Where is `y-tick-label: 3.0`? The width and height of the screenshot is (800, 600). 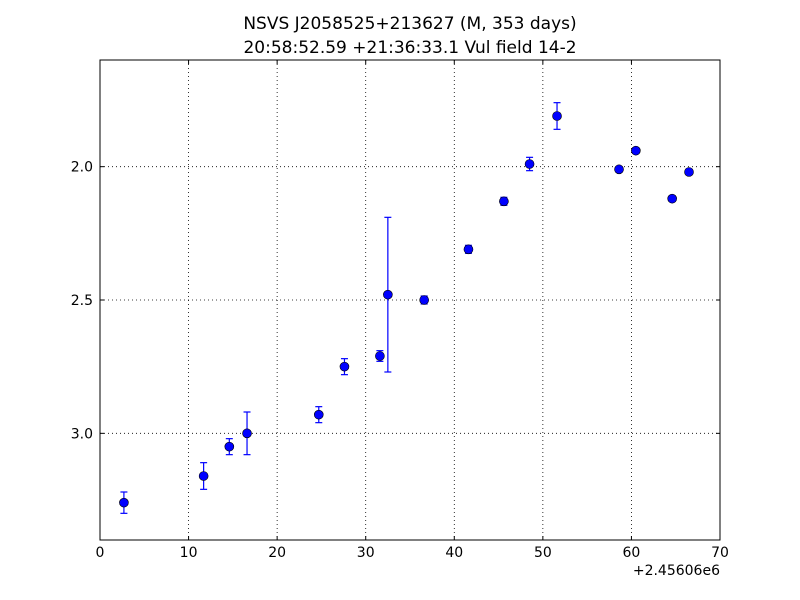 y-tick-label: 3.0 is located at coordinates (82, 434).